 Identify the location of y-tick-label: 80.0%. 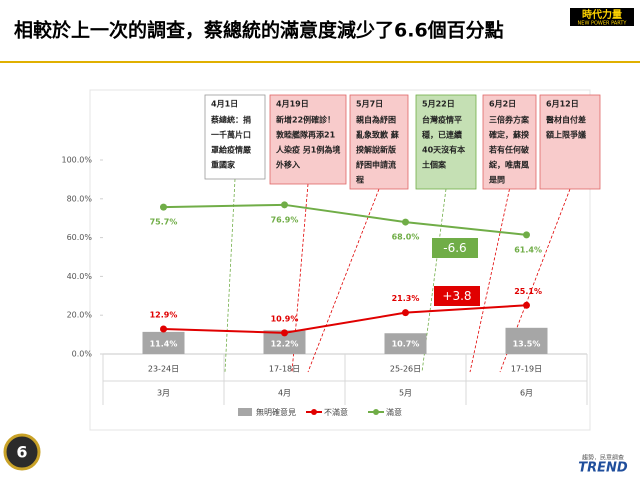
(80, 198).